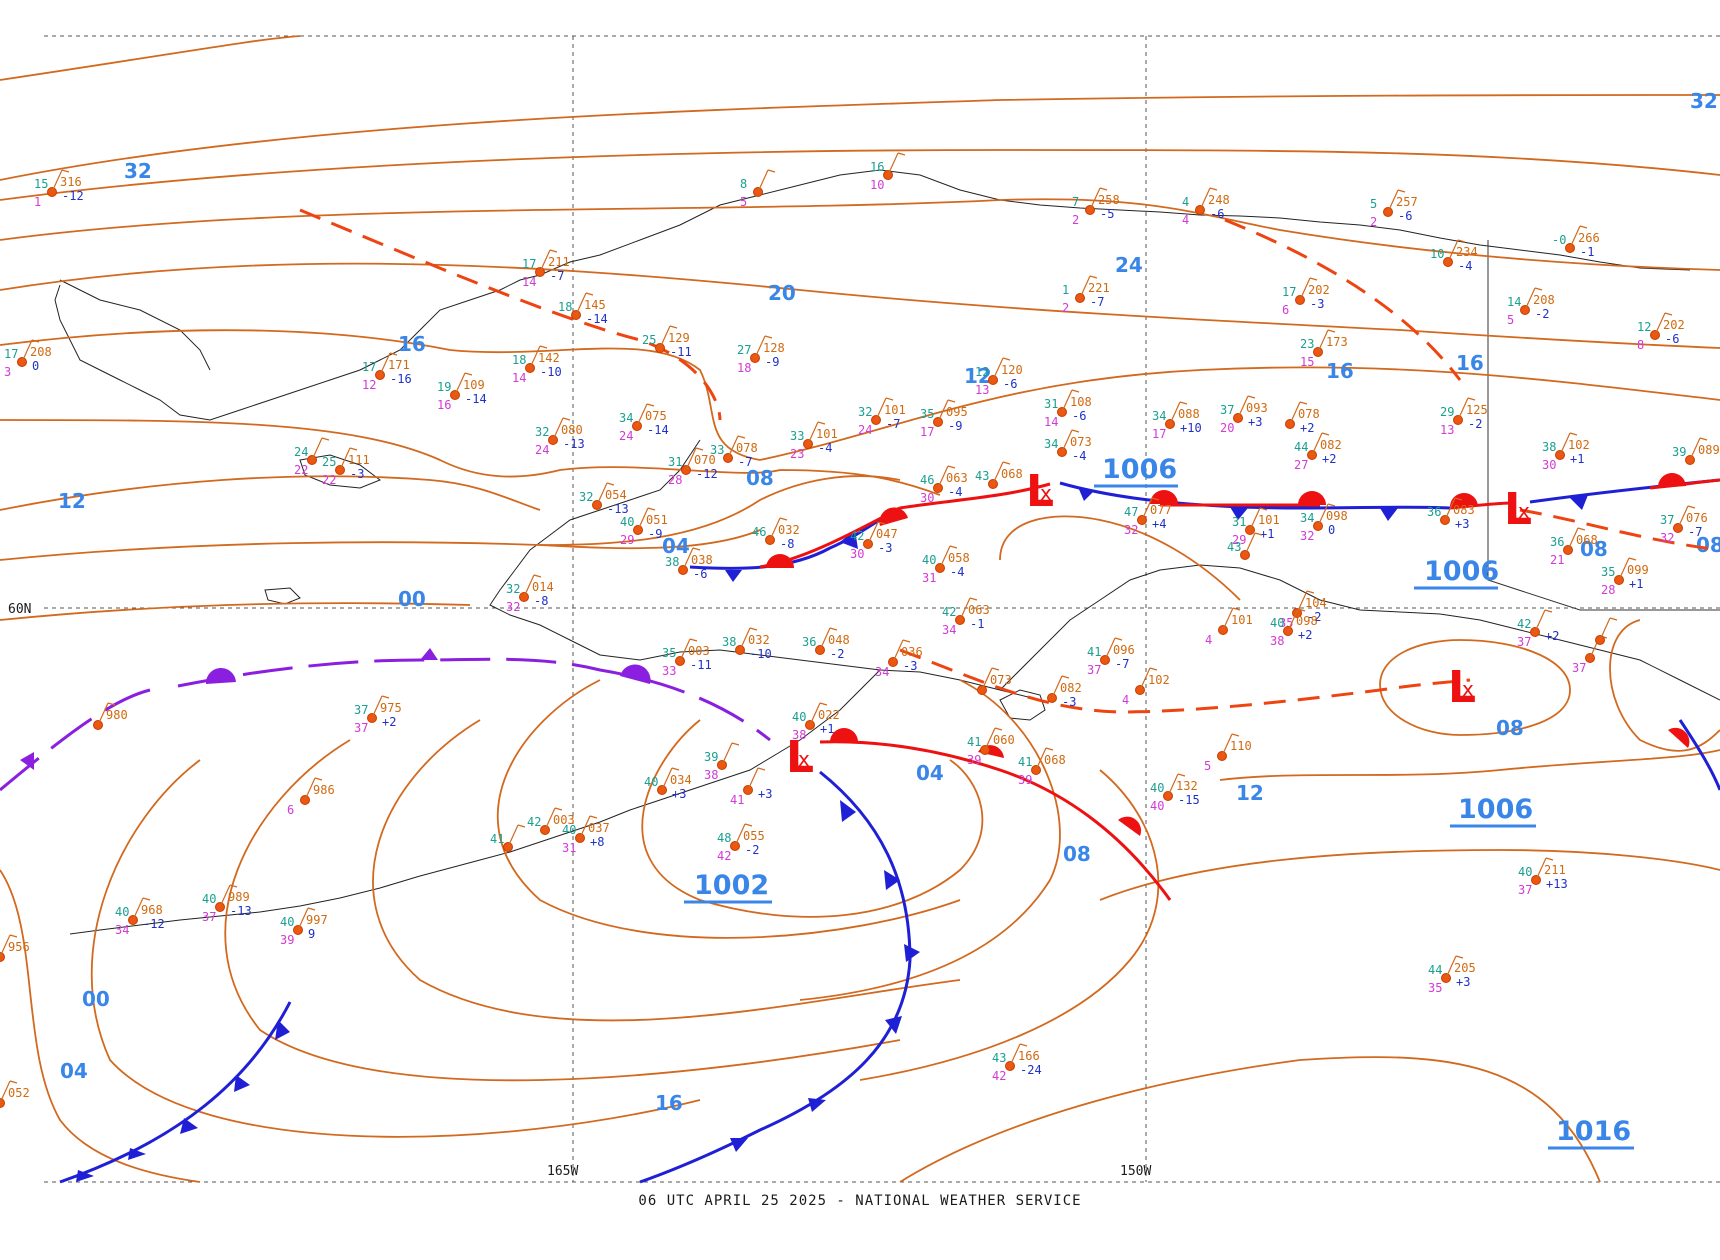 The image size is (1720, 1260). Describe the element at coordinates (749, 818) in the screenshot. I see `low-center-aleutian: L x 1002` at that location.